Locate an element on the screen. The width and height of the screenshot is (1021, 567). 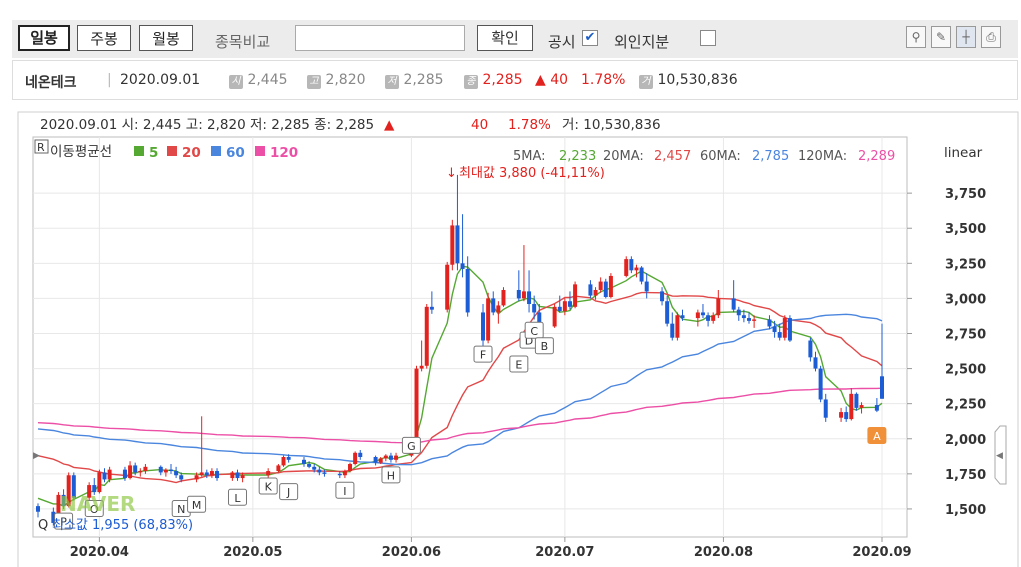
tab-weekly: 주봉 is located at coordinates (104, 38).